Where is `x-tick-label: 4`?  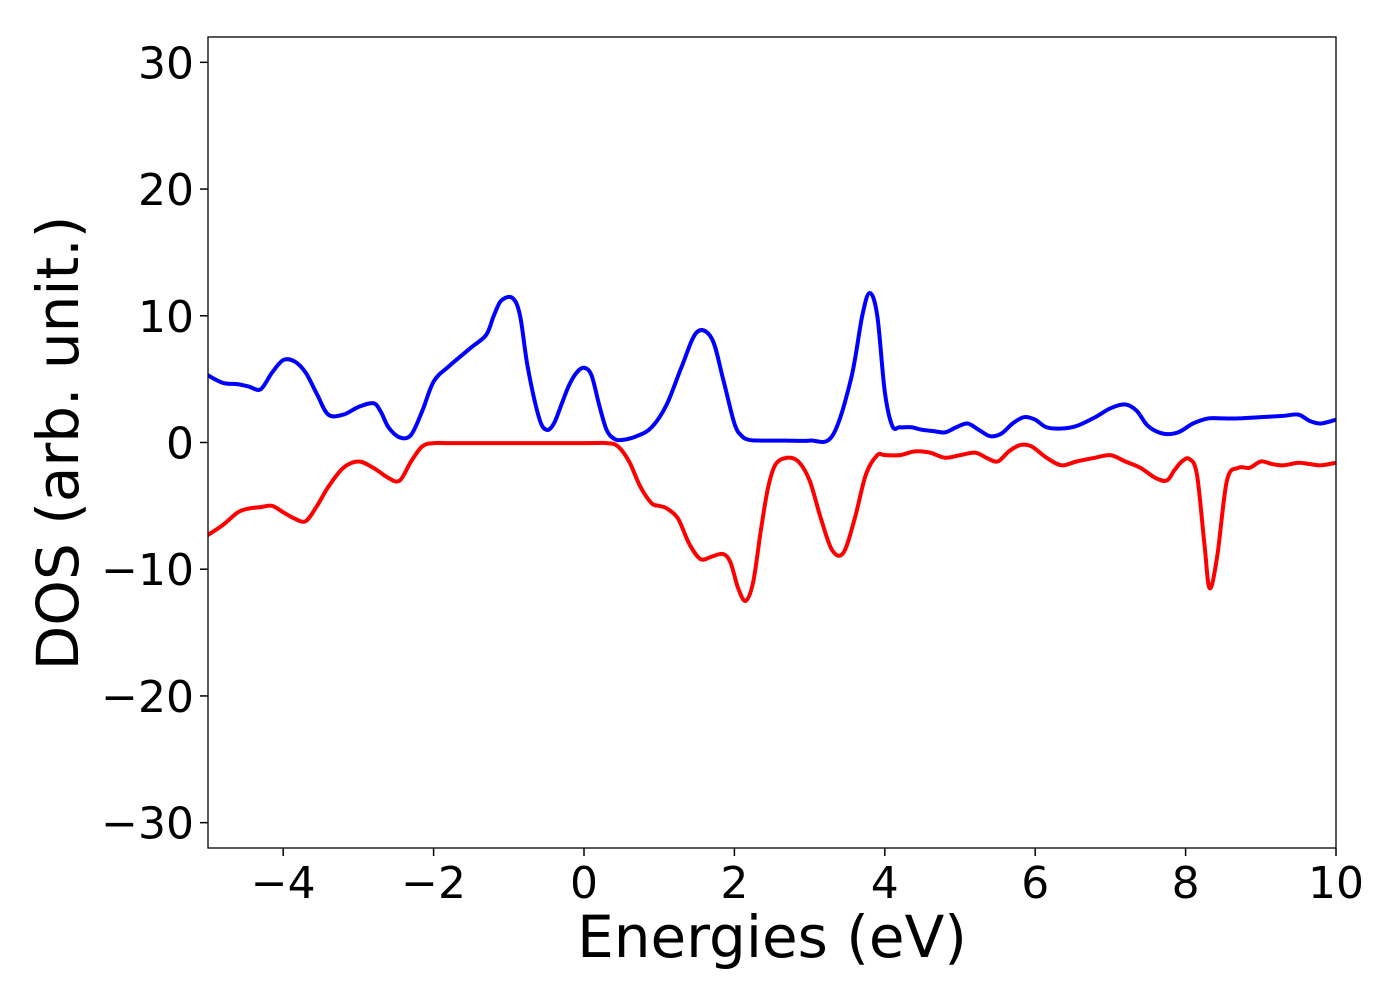 x-tick-label: 4 is located at coordinates (885, 883).